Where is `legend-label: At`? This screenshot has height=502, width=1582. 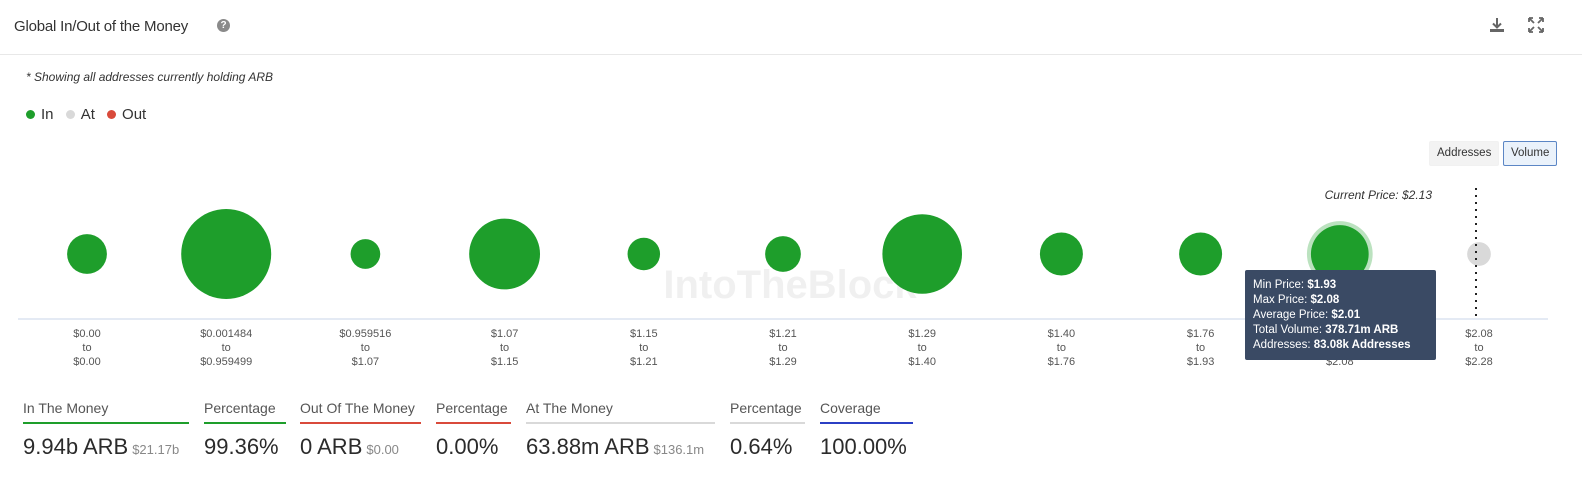
legend-label: At is located at coordinates (87, 114).